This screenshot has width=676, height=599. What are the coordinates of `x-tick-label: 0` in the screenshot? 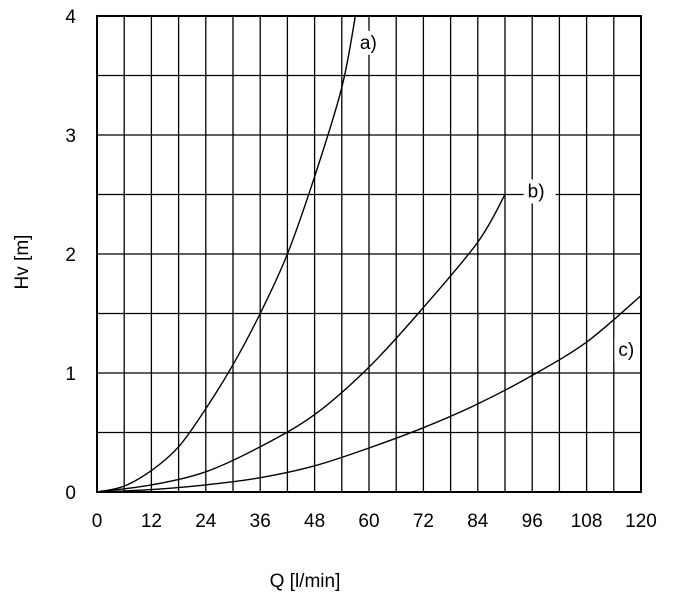 It's located at (97, 521).